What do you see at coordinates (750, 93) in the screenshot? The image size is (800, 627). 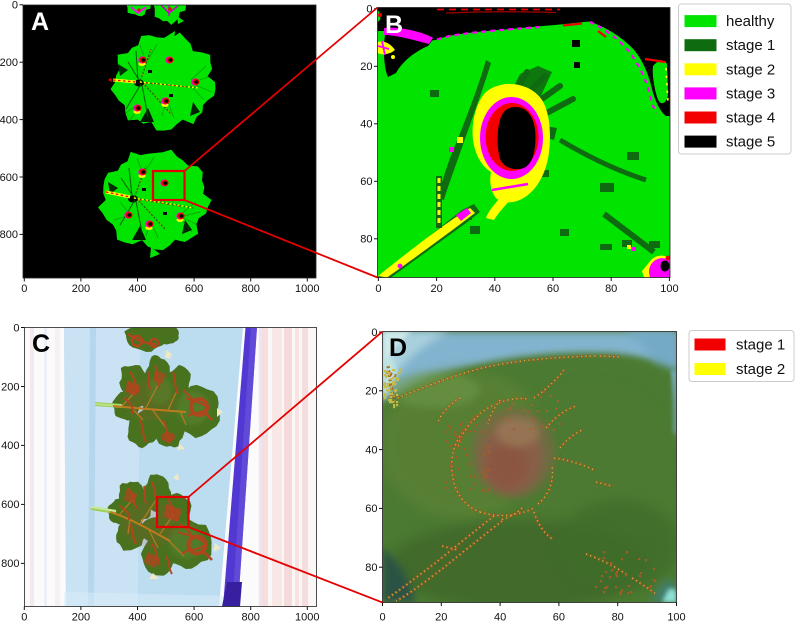 I see `svg-text: stage 3` at bounding box center [750, 93].